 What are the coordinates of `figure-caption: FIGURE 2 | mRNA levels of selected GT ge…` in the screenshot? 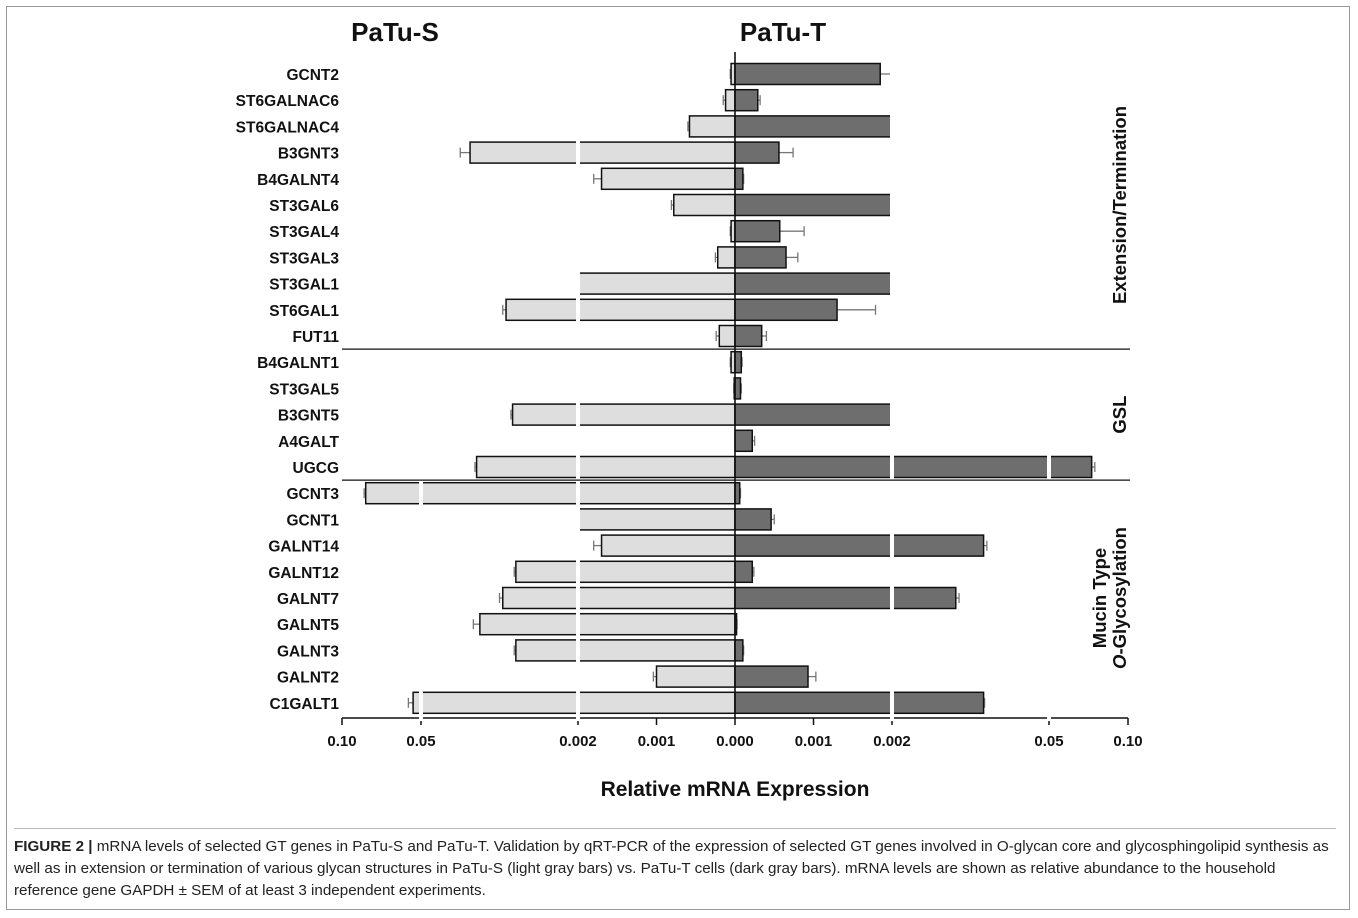 It's located at (675, 869).